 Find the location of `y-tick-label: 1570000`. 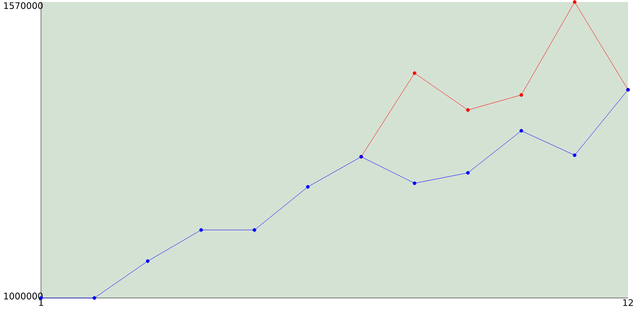

y-tick-label: 1570000 is located at coordinates (23, 6).